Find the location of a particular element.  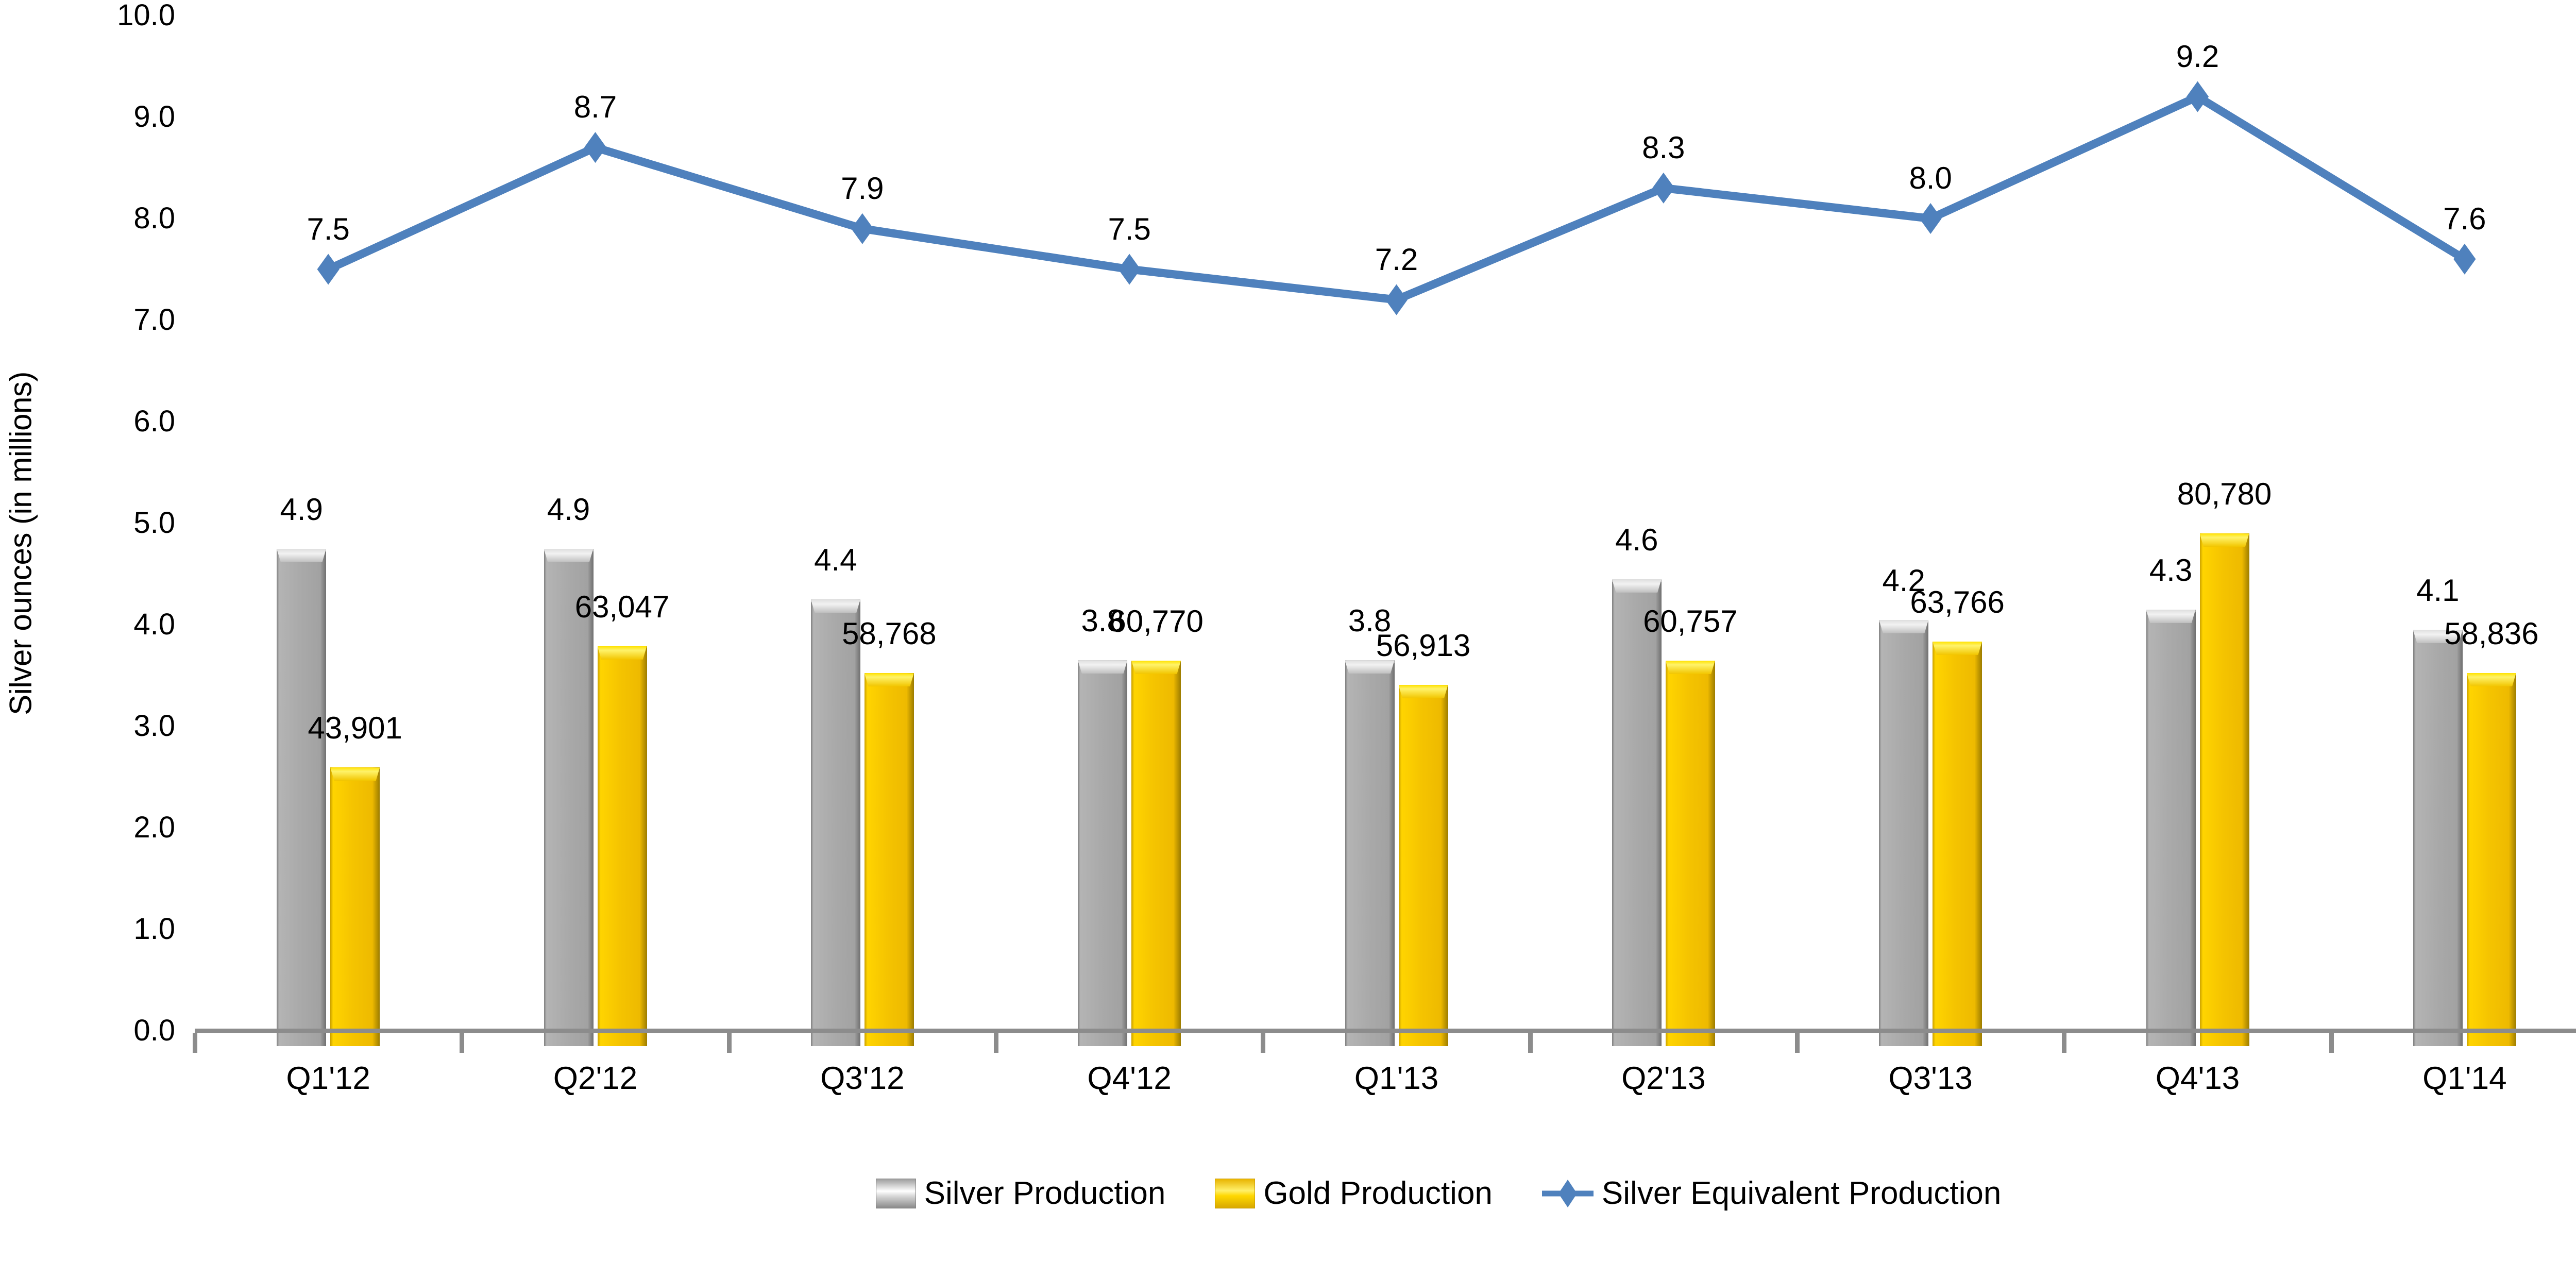

x-label-7: Q4'13 is located at coordinates (2197, 1079).